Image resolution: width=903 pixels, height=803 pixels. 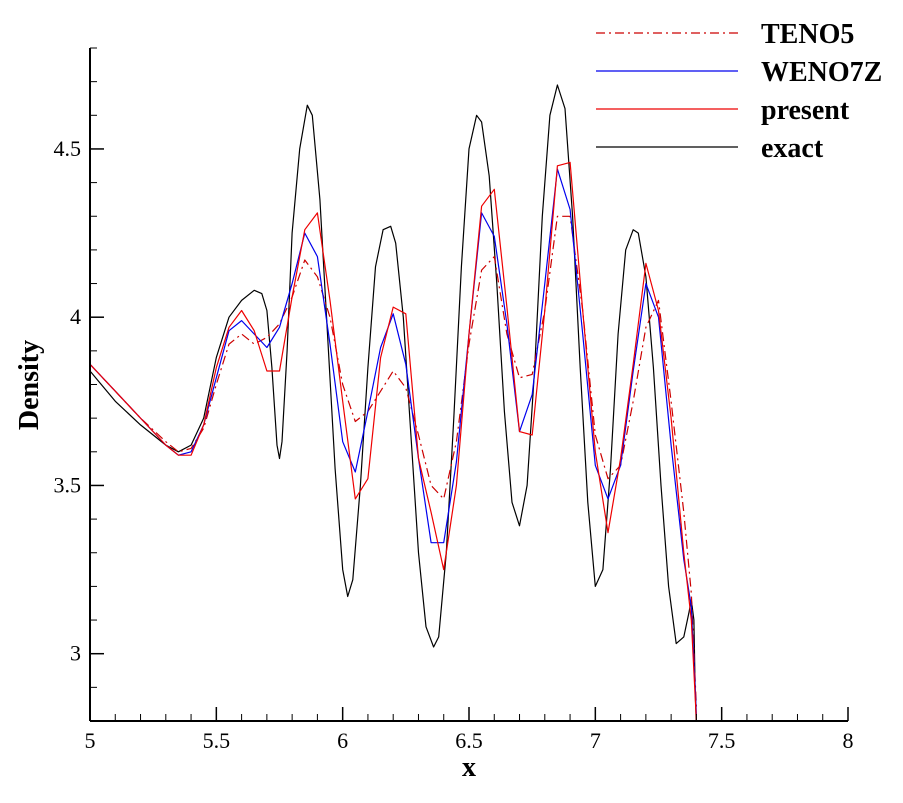 What do you see at coordinates (821, 72) in the screenshot?
I see `legend-label-weno7z: WENO7Z` at bounding box center [821, 72].